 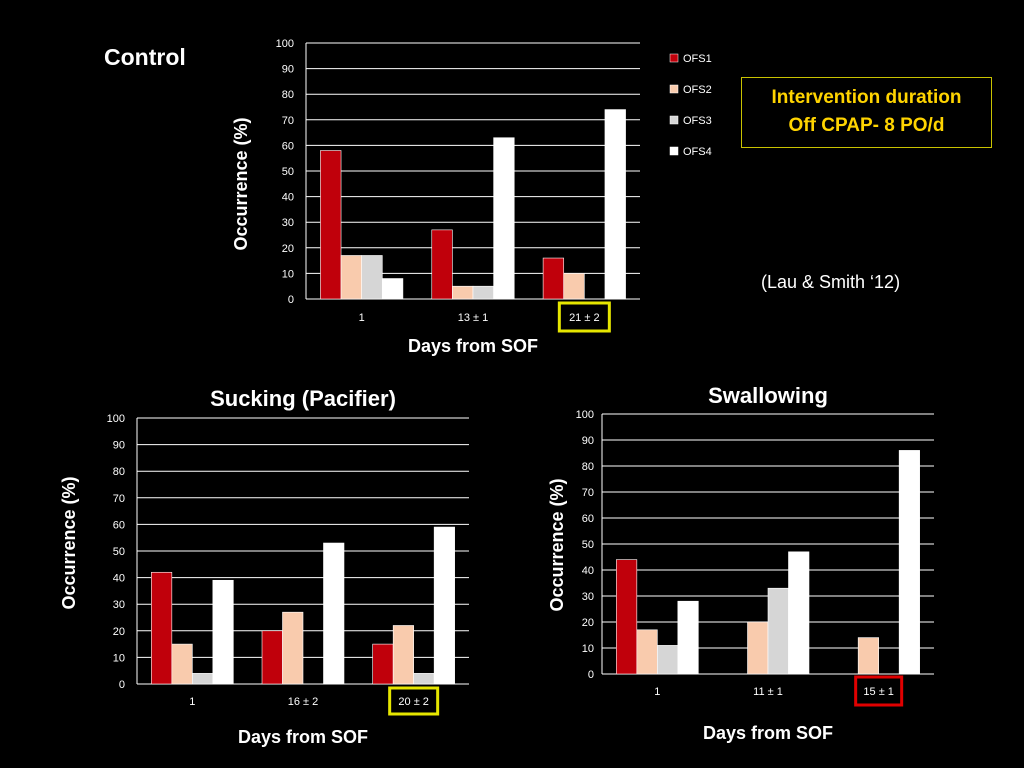 I want to click on x-tick-label: 11 ± 1, so click(x=768, y=692).